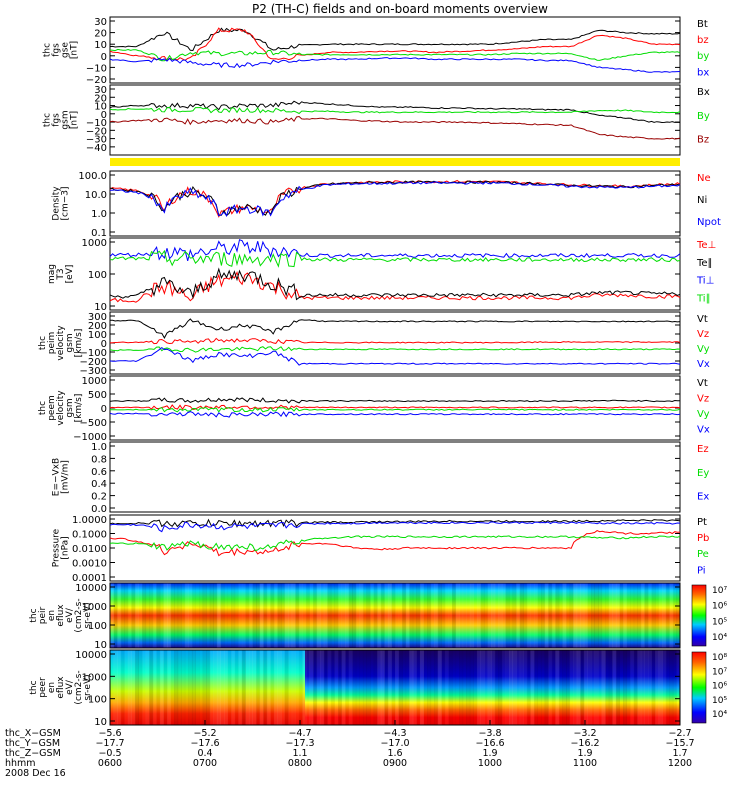 The height and width of the screenshot is (800, 750). I want to click on legend-Vz: Vz, so click(703, 399).